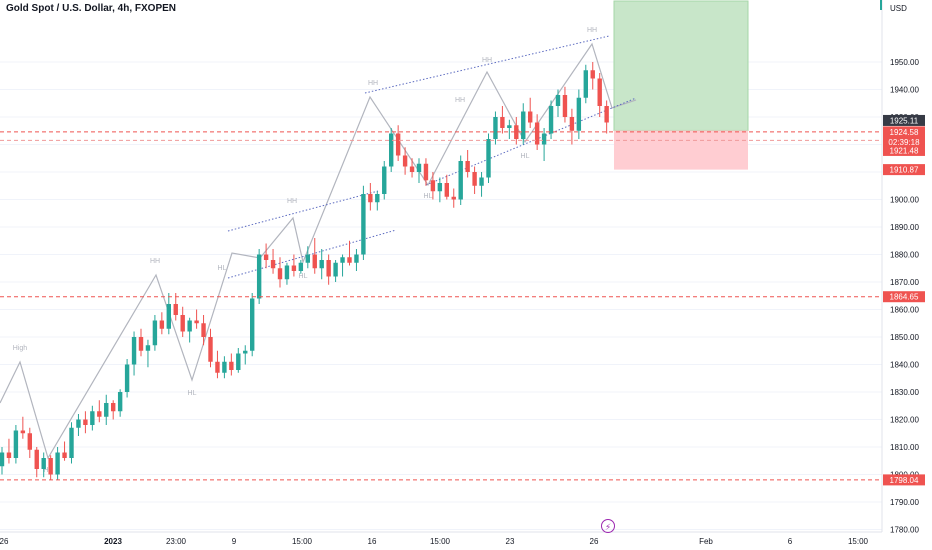  Describe the element at coordinates (594, 541) in the screenshot. I see `time-tick-label: 26` at that location.